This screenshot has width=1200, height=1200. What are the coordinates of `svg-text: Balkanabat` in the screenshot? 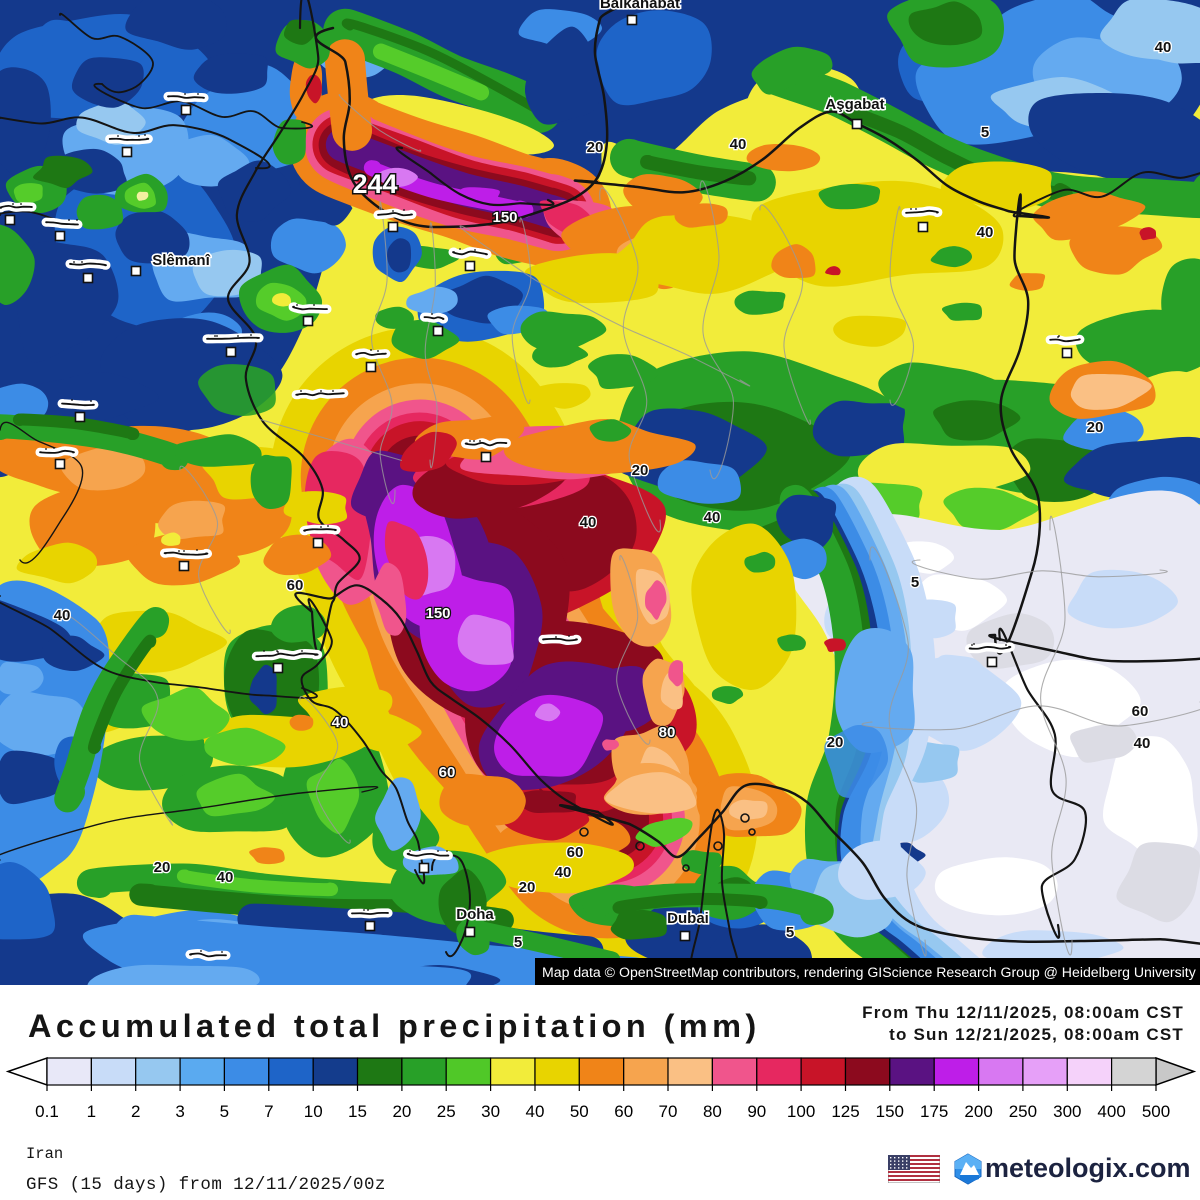 It's located at (640, 6).